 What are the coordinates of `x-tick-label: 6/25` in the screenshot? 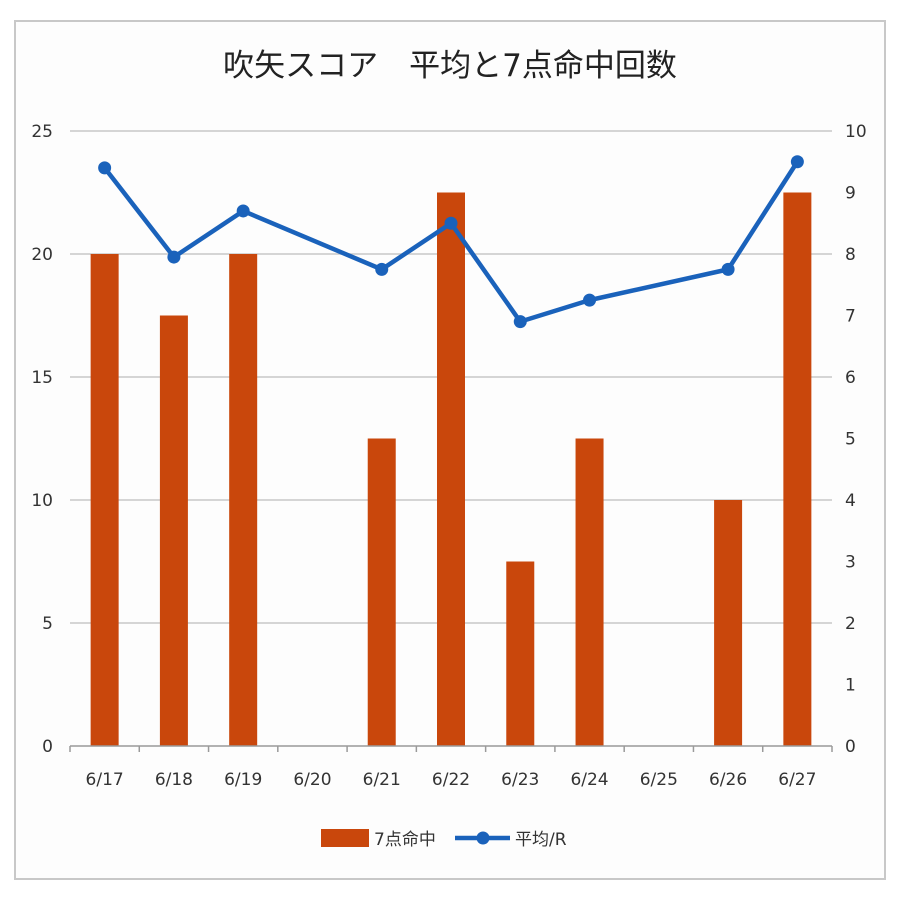 It's located at (659, 780).